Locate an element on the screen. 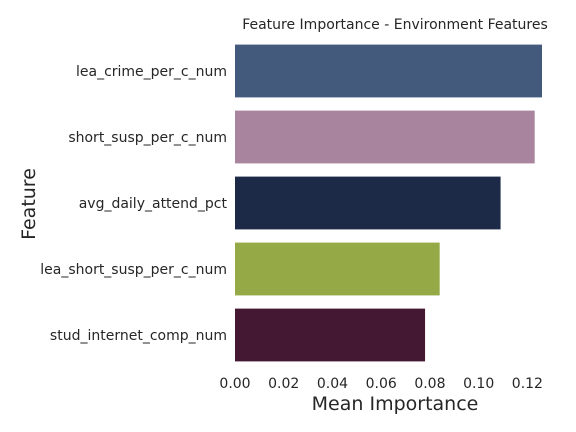 This screenshot has width=576, height=432. bar-lea-short-susp-per-c-num is located at coordinates (337, 269).